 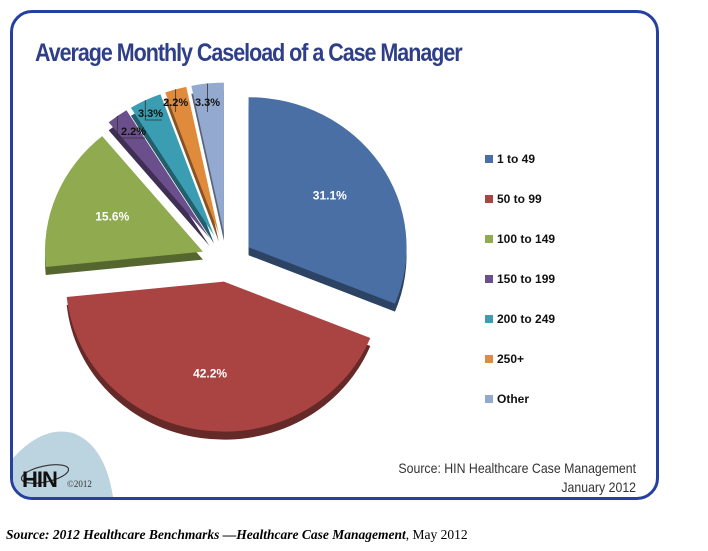 I want to click on legend-label: 250+, so click(x=511, y=359).